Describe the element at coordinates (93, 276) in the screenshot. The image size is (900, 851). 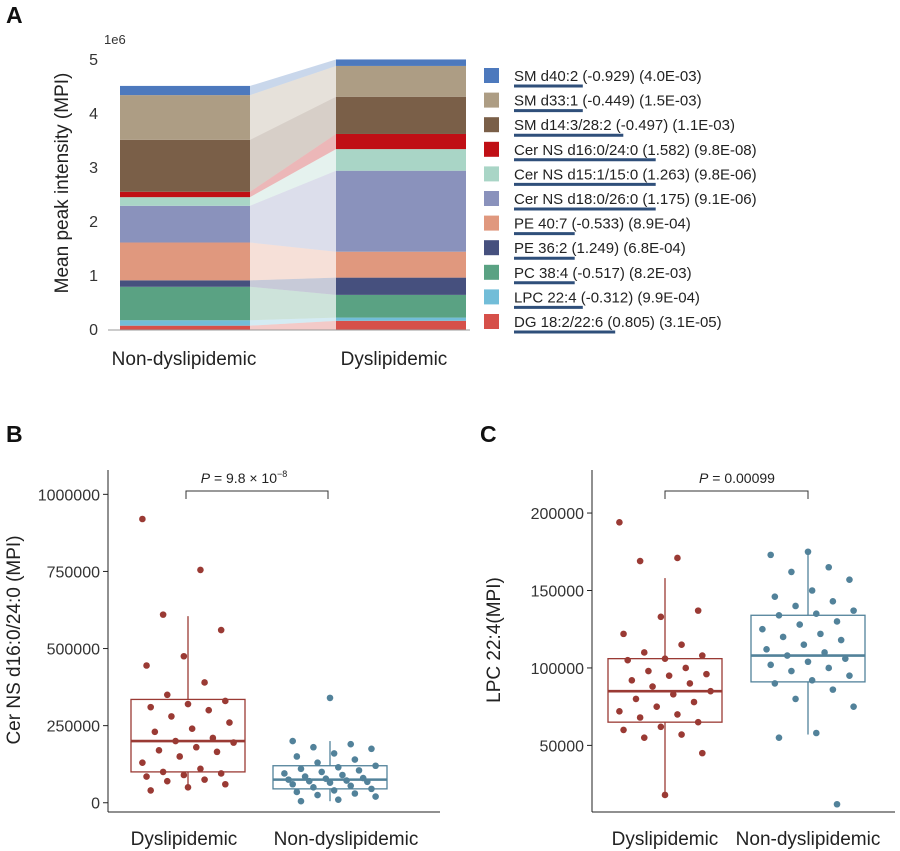
I see `panel-a-y-tick-label: 1` at that location.